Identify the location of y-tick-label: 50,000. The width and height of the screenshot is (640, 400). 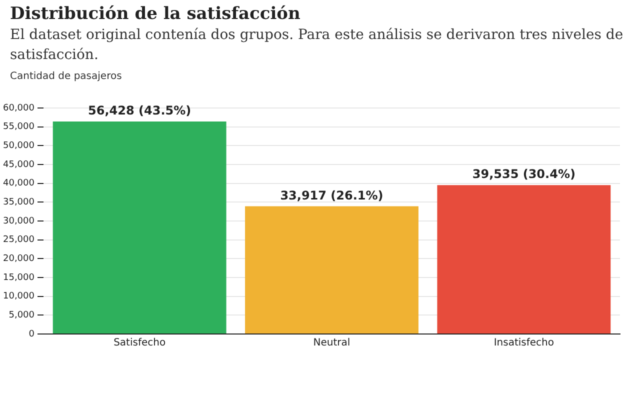
(18, 146).